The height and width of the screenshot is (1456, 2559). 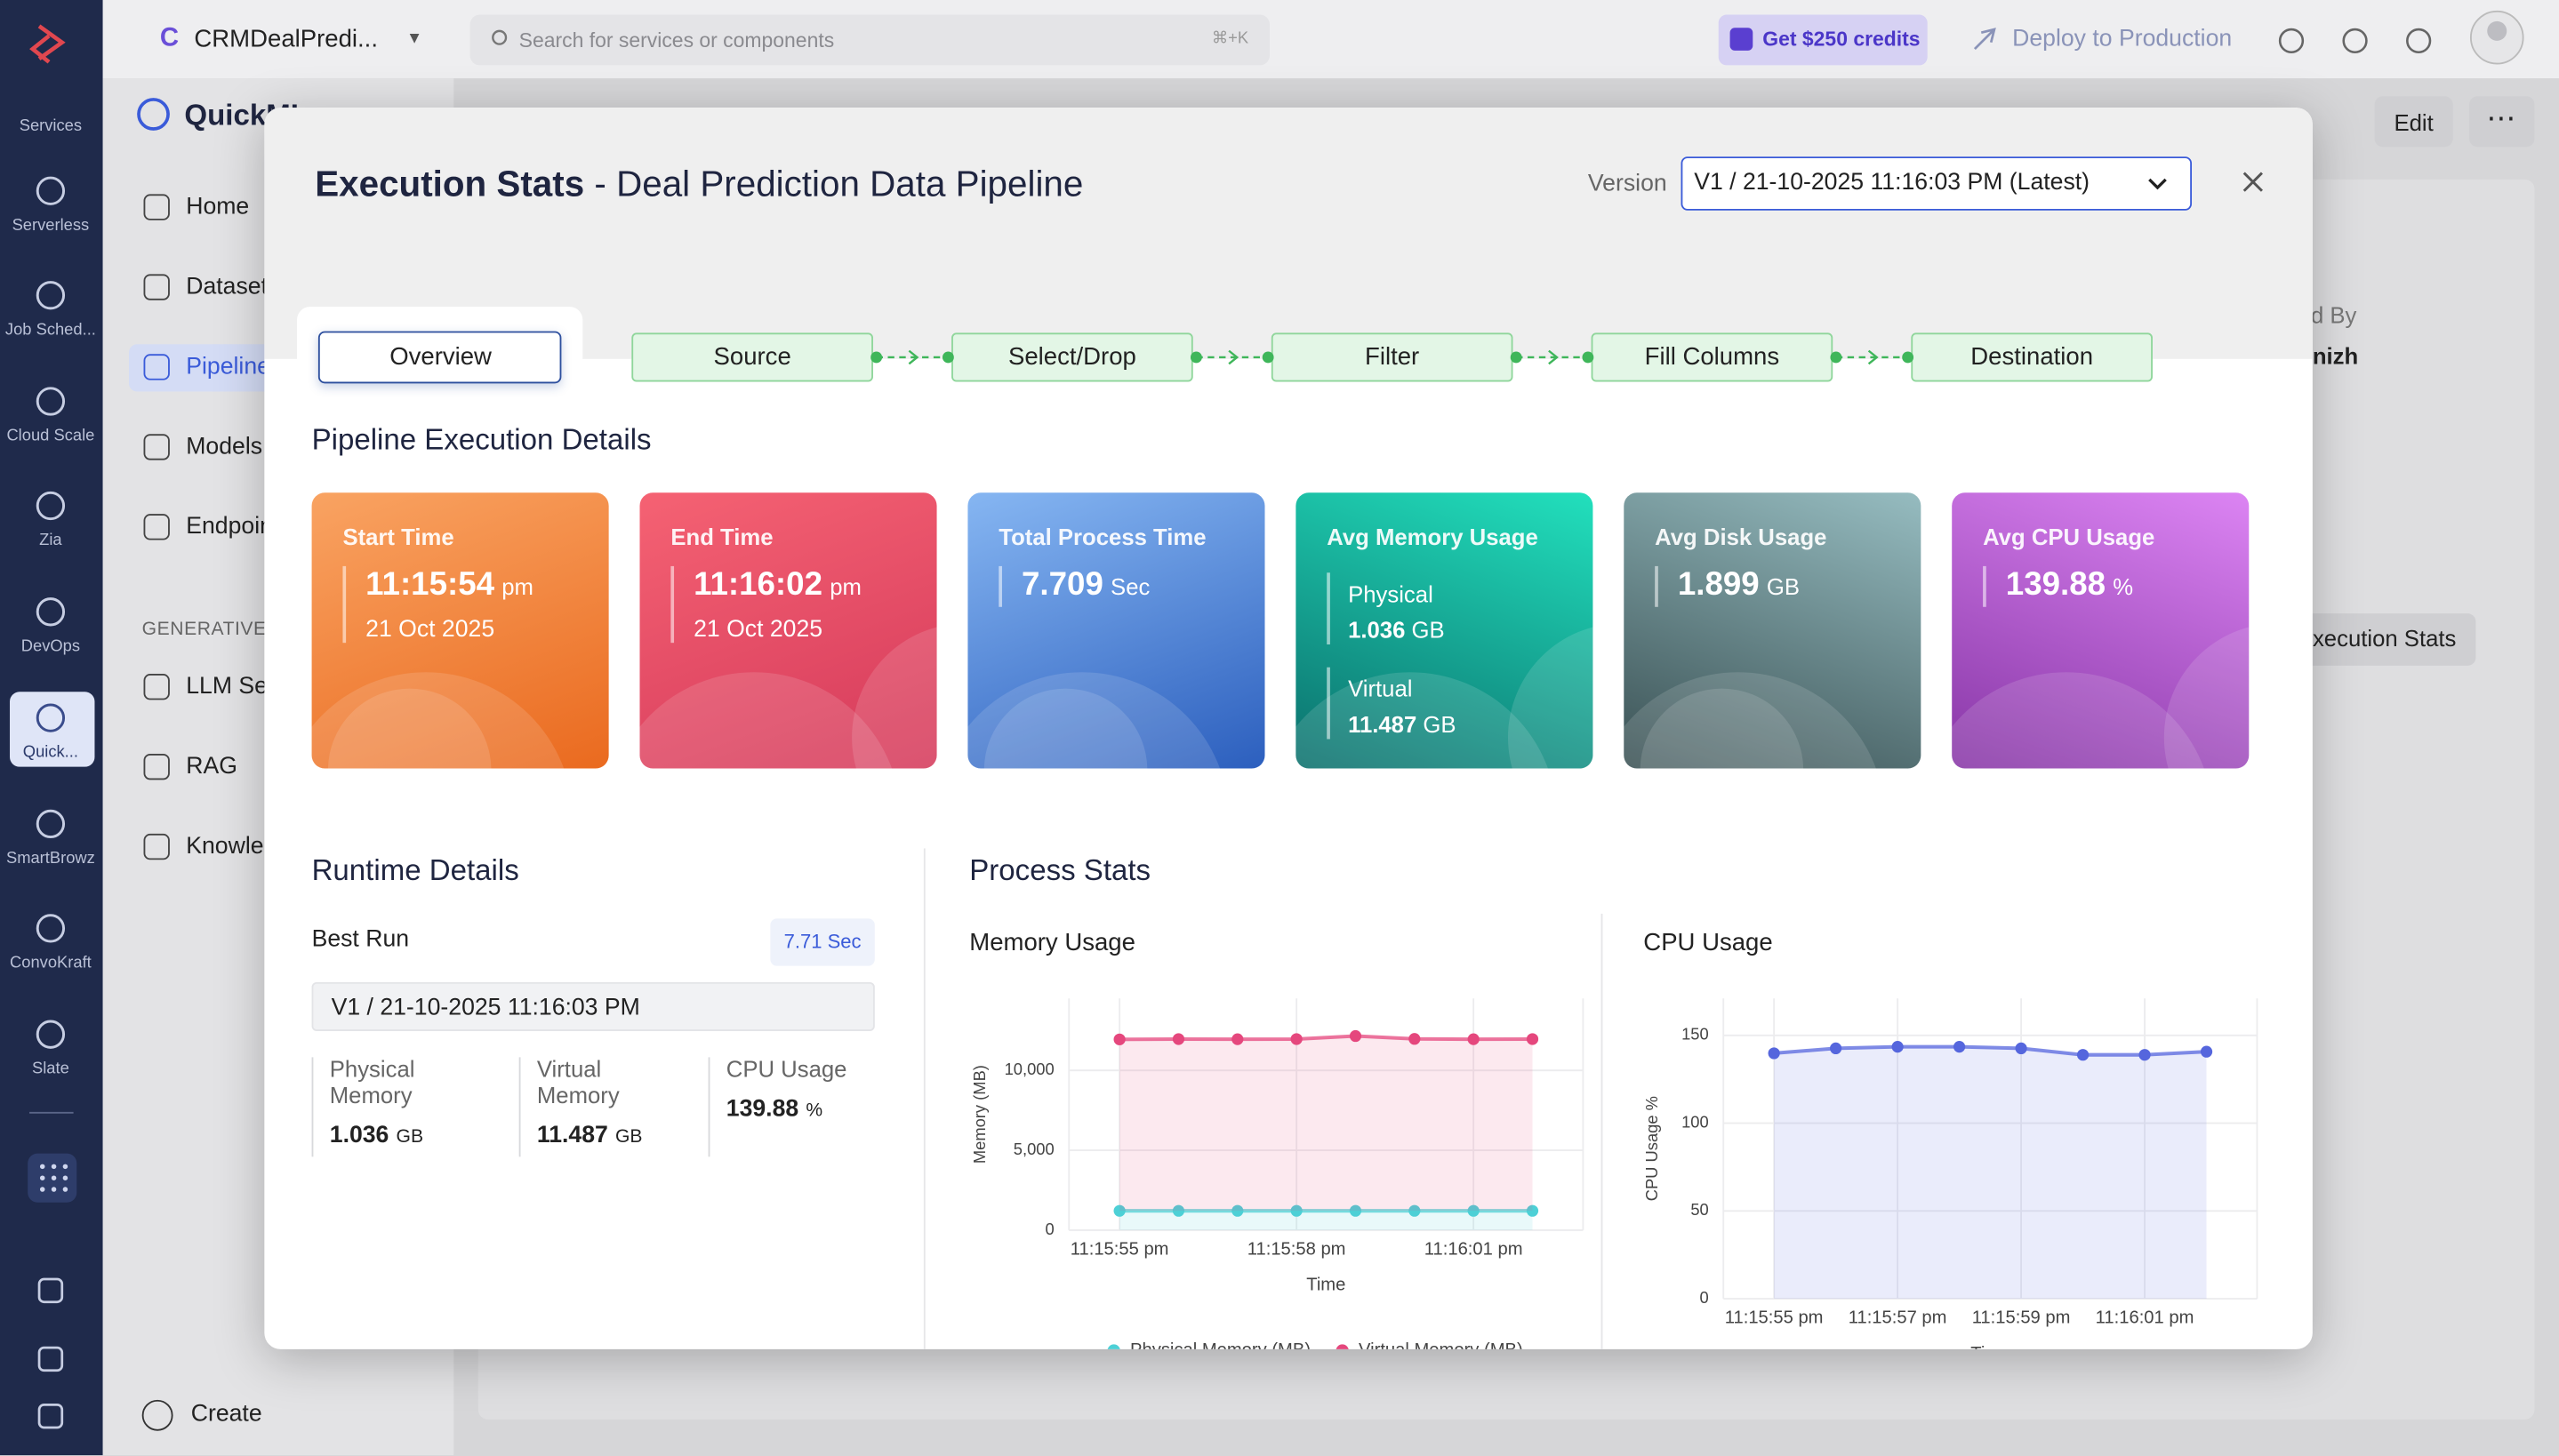 What do you see at coordinates (1695, 1121) in the screenshot?
I see `y-tick-label: 100` at bounding box center [1695, 1121].